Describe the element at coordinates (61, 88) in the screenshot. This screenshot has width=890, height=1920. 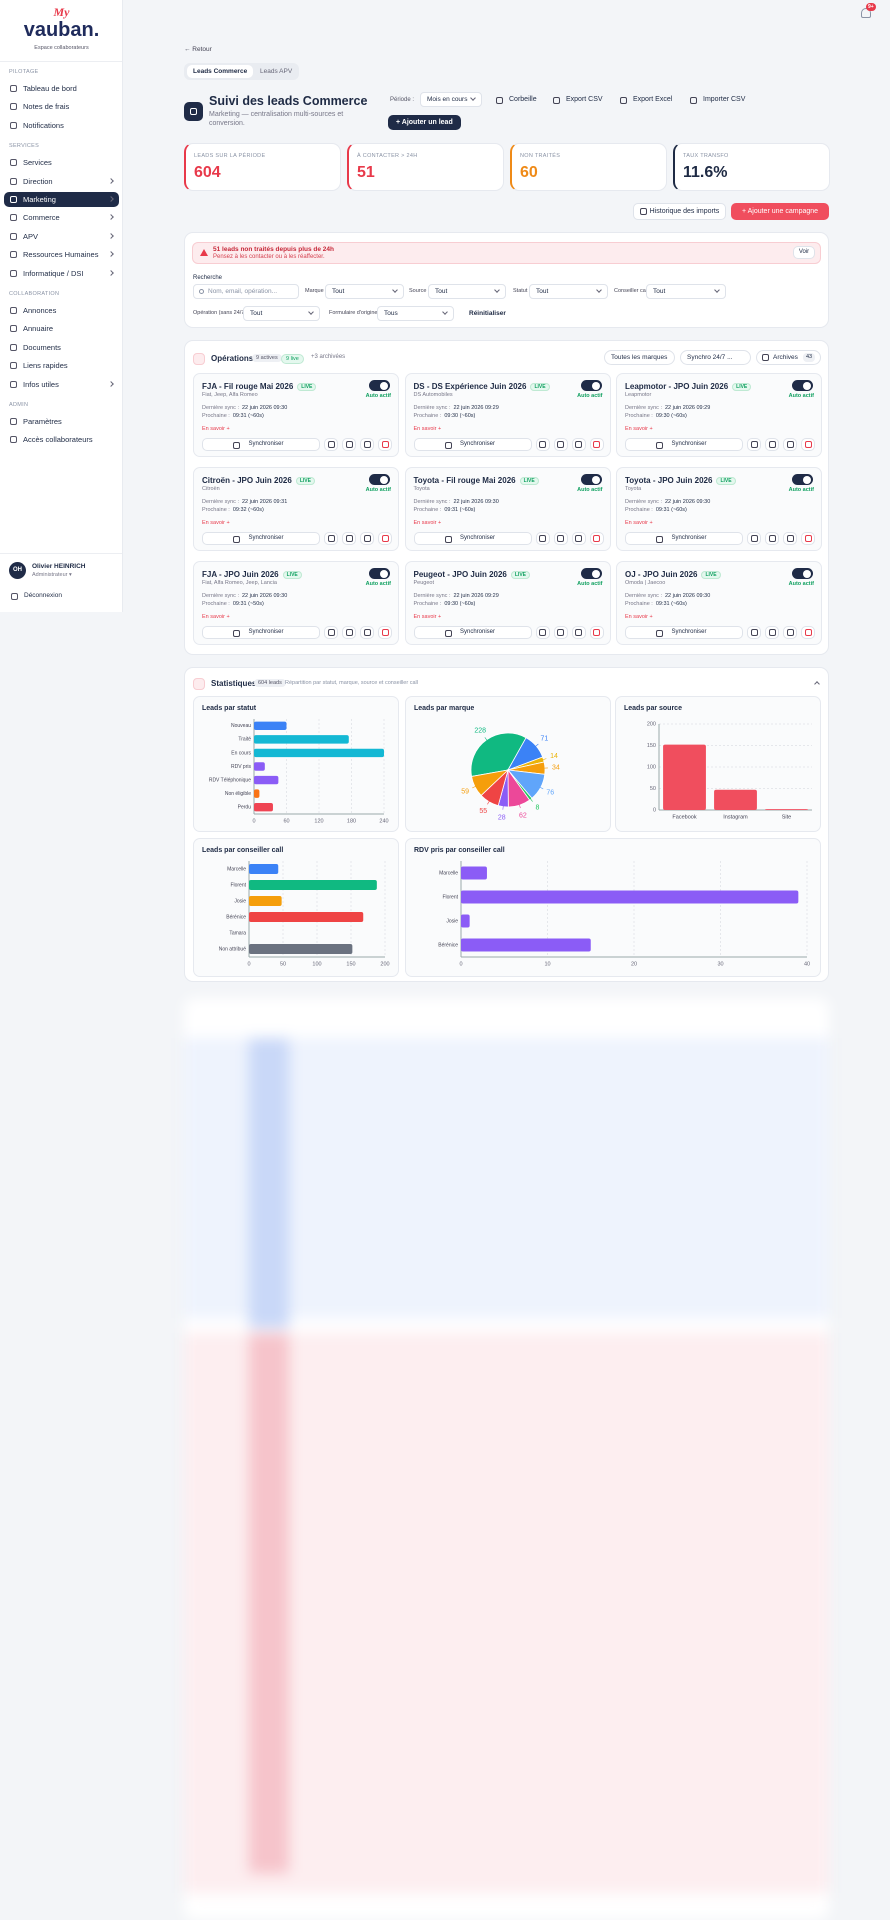
I see `nav-item: Tableau de bord` at that location.